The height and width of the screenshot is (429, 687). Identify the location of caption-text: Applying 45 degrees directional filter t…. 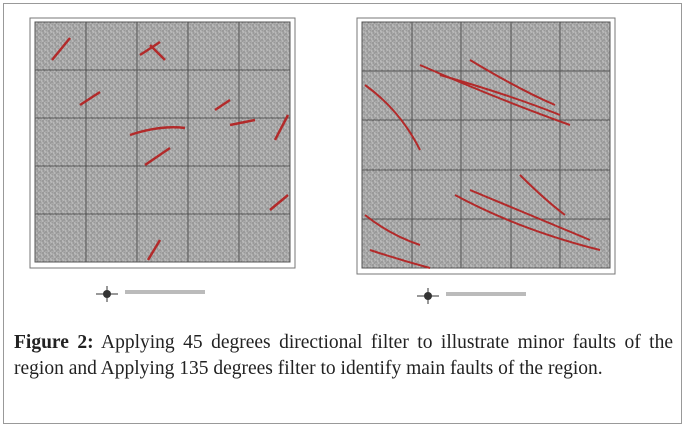
(343, 355).